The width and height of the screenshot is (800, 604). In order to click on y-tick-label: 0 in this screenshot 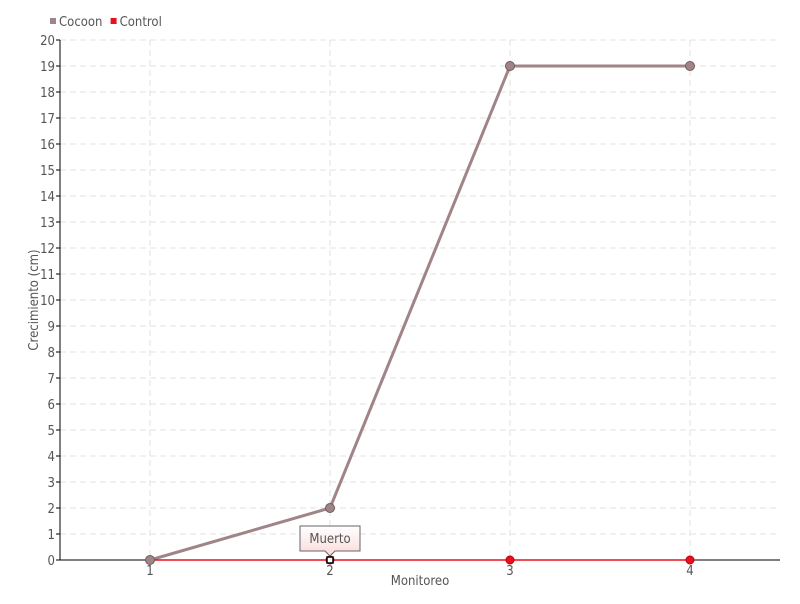, I will do `click(51, 561)`.